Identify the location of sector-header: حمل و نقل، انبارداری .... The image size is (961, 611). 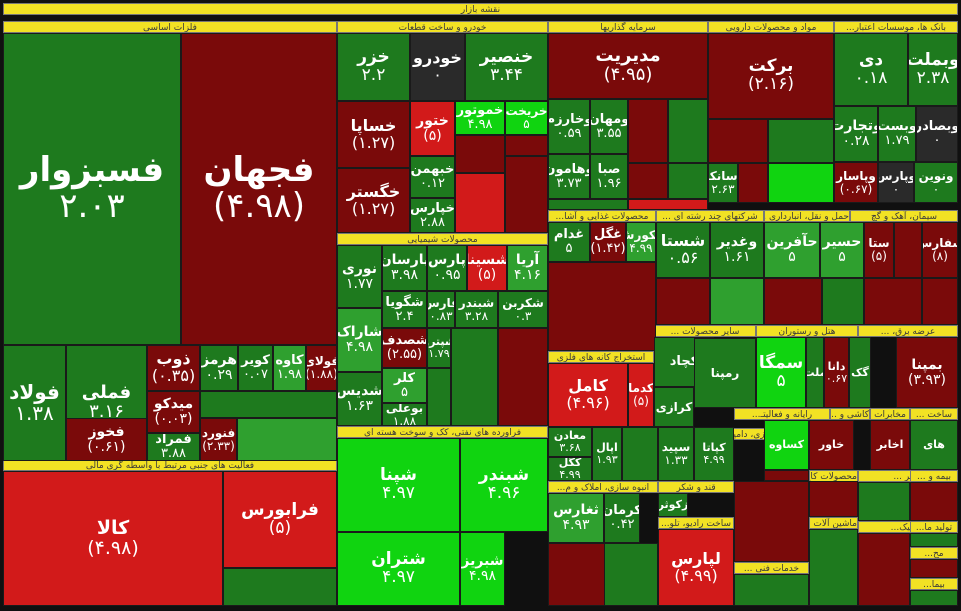
(807, 216).